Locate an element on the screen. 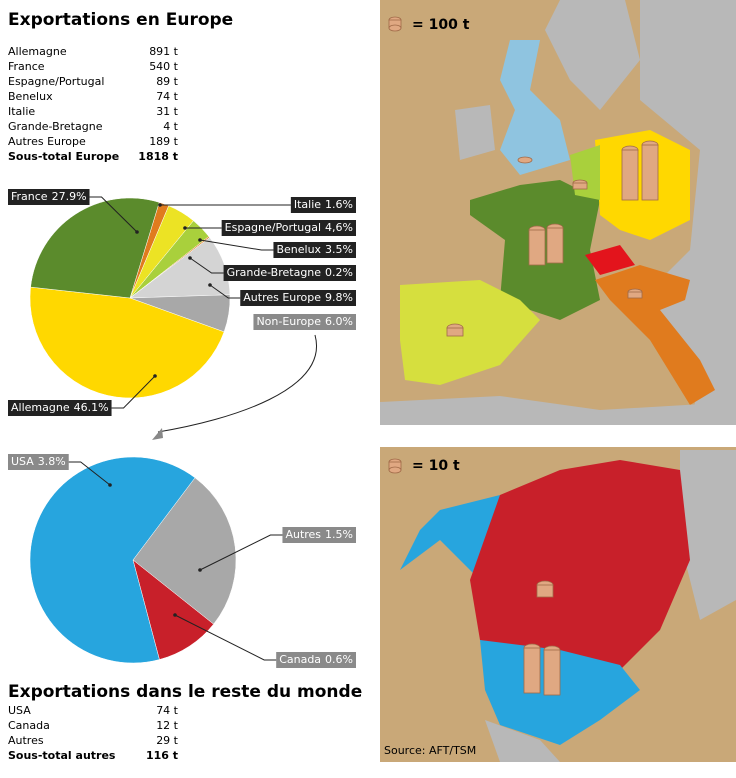 The width and height of the screenshot is (736, 778). slice-label: Grande-Bretagne 0.2% is located at coordinates (289, 273).